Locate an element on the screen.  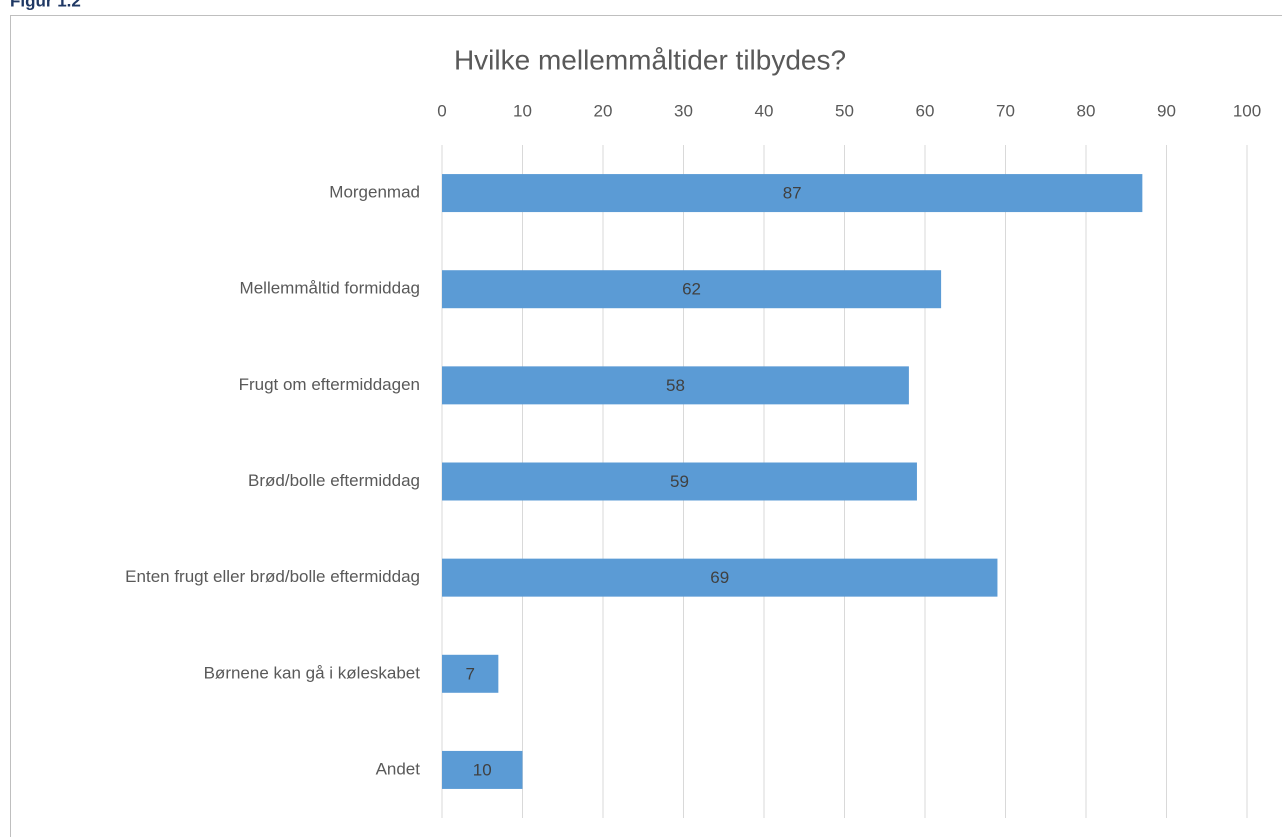
data-label: 7 is located at coordinates (469, 673).